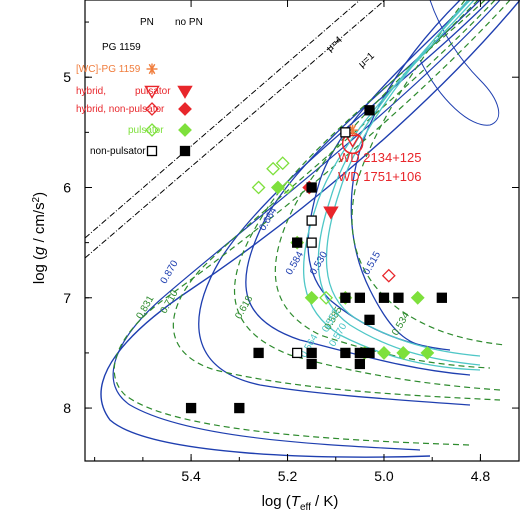  I want to click on legend-markers, so click(168, 110).